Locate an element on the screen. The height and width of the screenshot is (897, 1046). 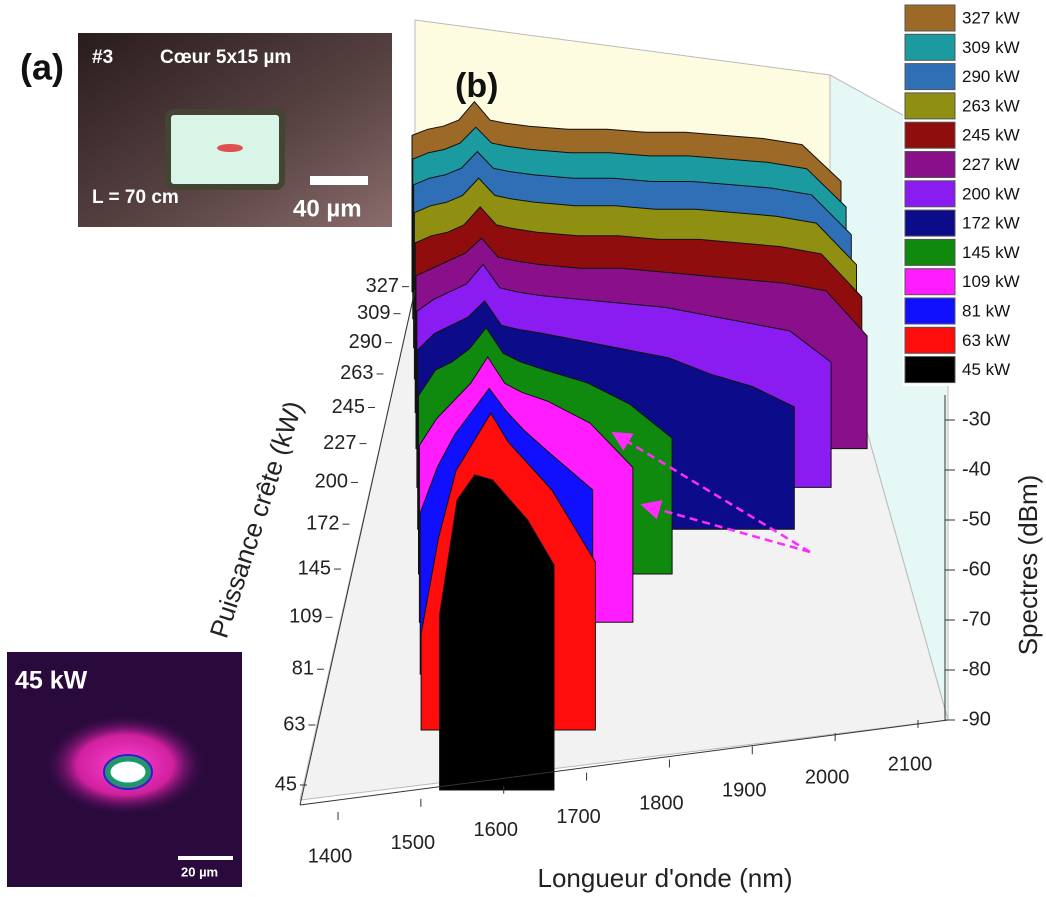
legend-label: 45 kW is located at coordinates (986, 369).